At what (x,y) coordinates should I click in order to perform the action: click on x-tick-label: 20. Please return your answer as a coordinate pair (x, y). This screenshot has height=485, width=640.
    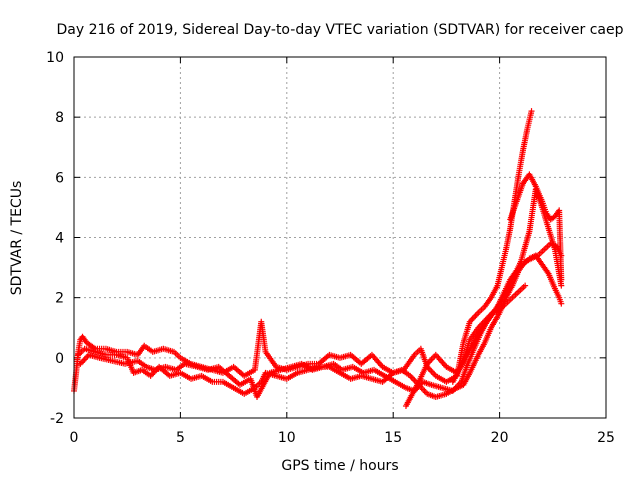
    Looking at the image, I should click on (500, 438).